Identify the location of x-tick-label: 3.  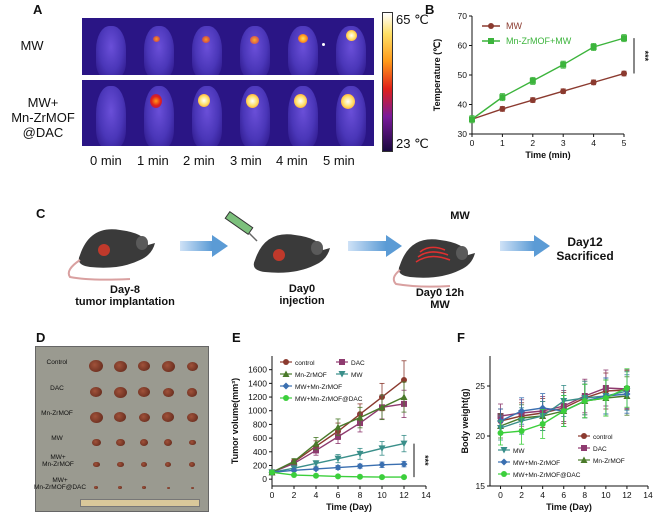
(563, 143).